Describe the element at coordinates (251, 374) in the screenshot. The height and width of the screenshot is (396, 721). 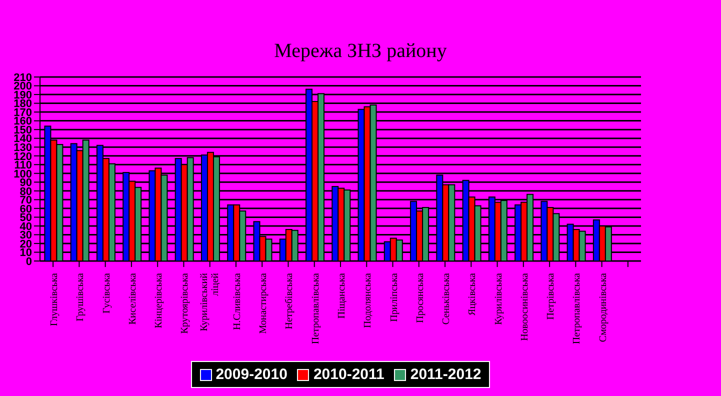
I see `legend-label: 2009-2010` at that location.